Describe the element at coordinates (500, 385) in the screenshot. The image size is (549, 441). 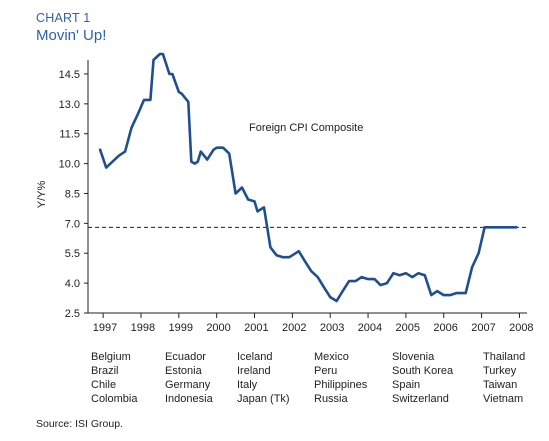
I see `country-name: Taiwan` at that location.